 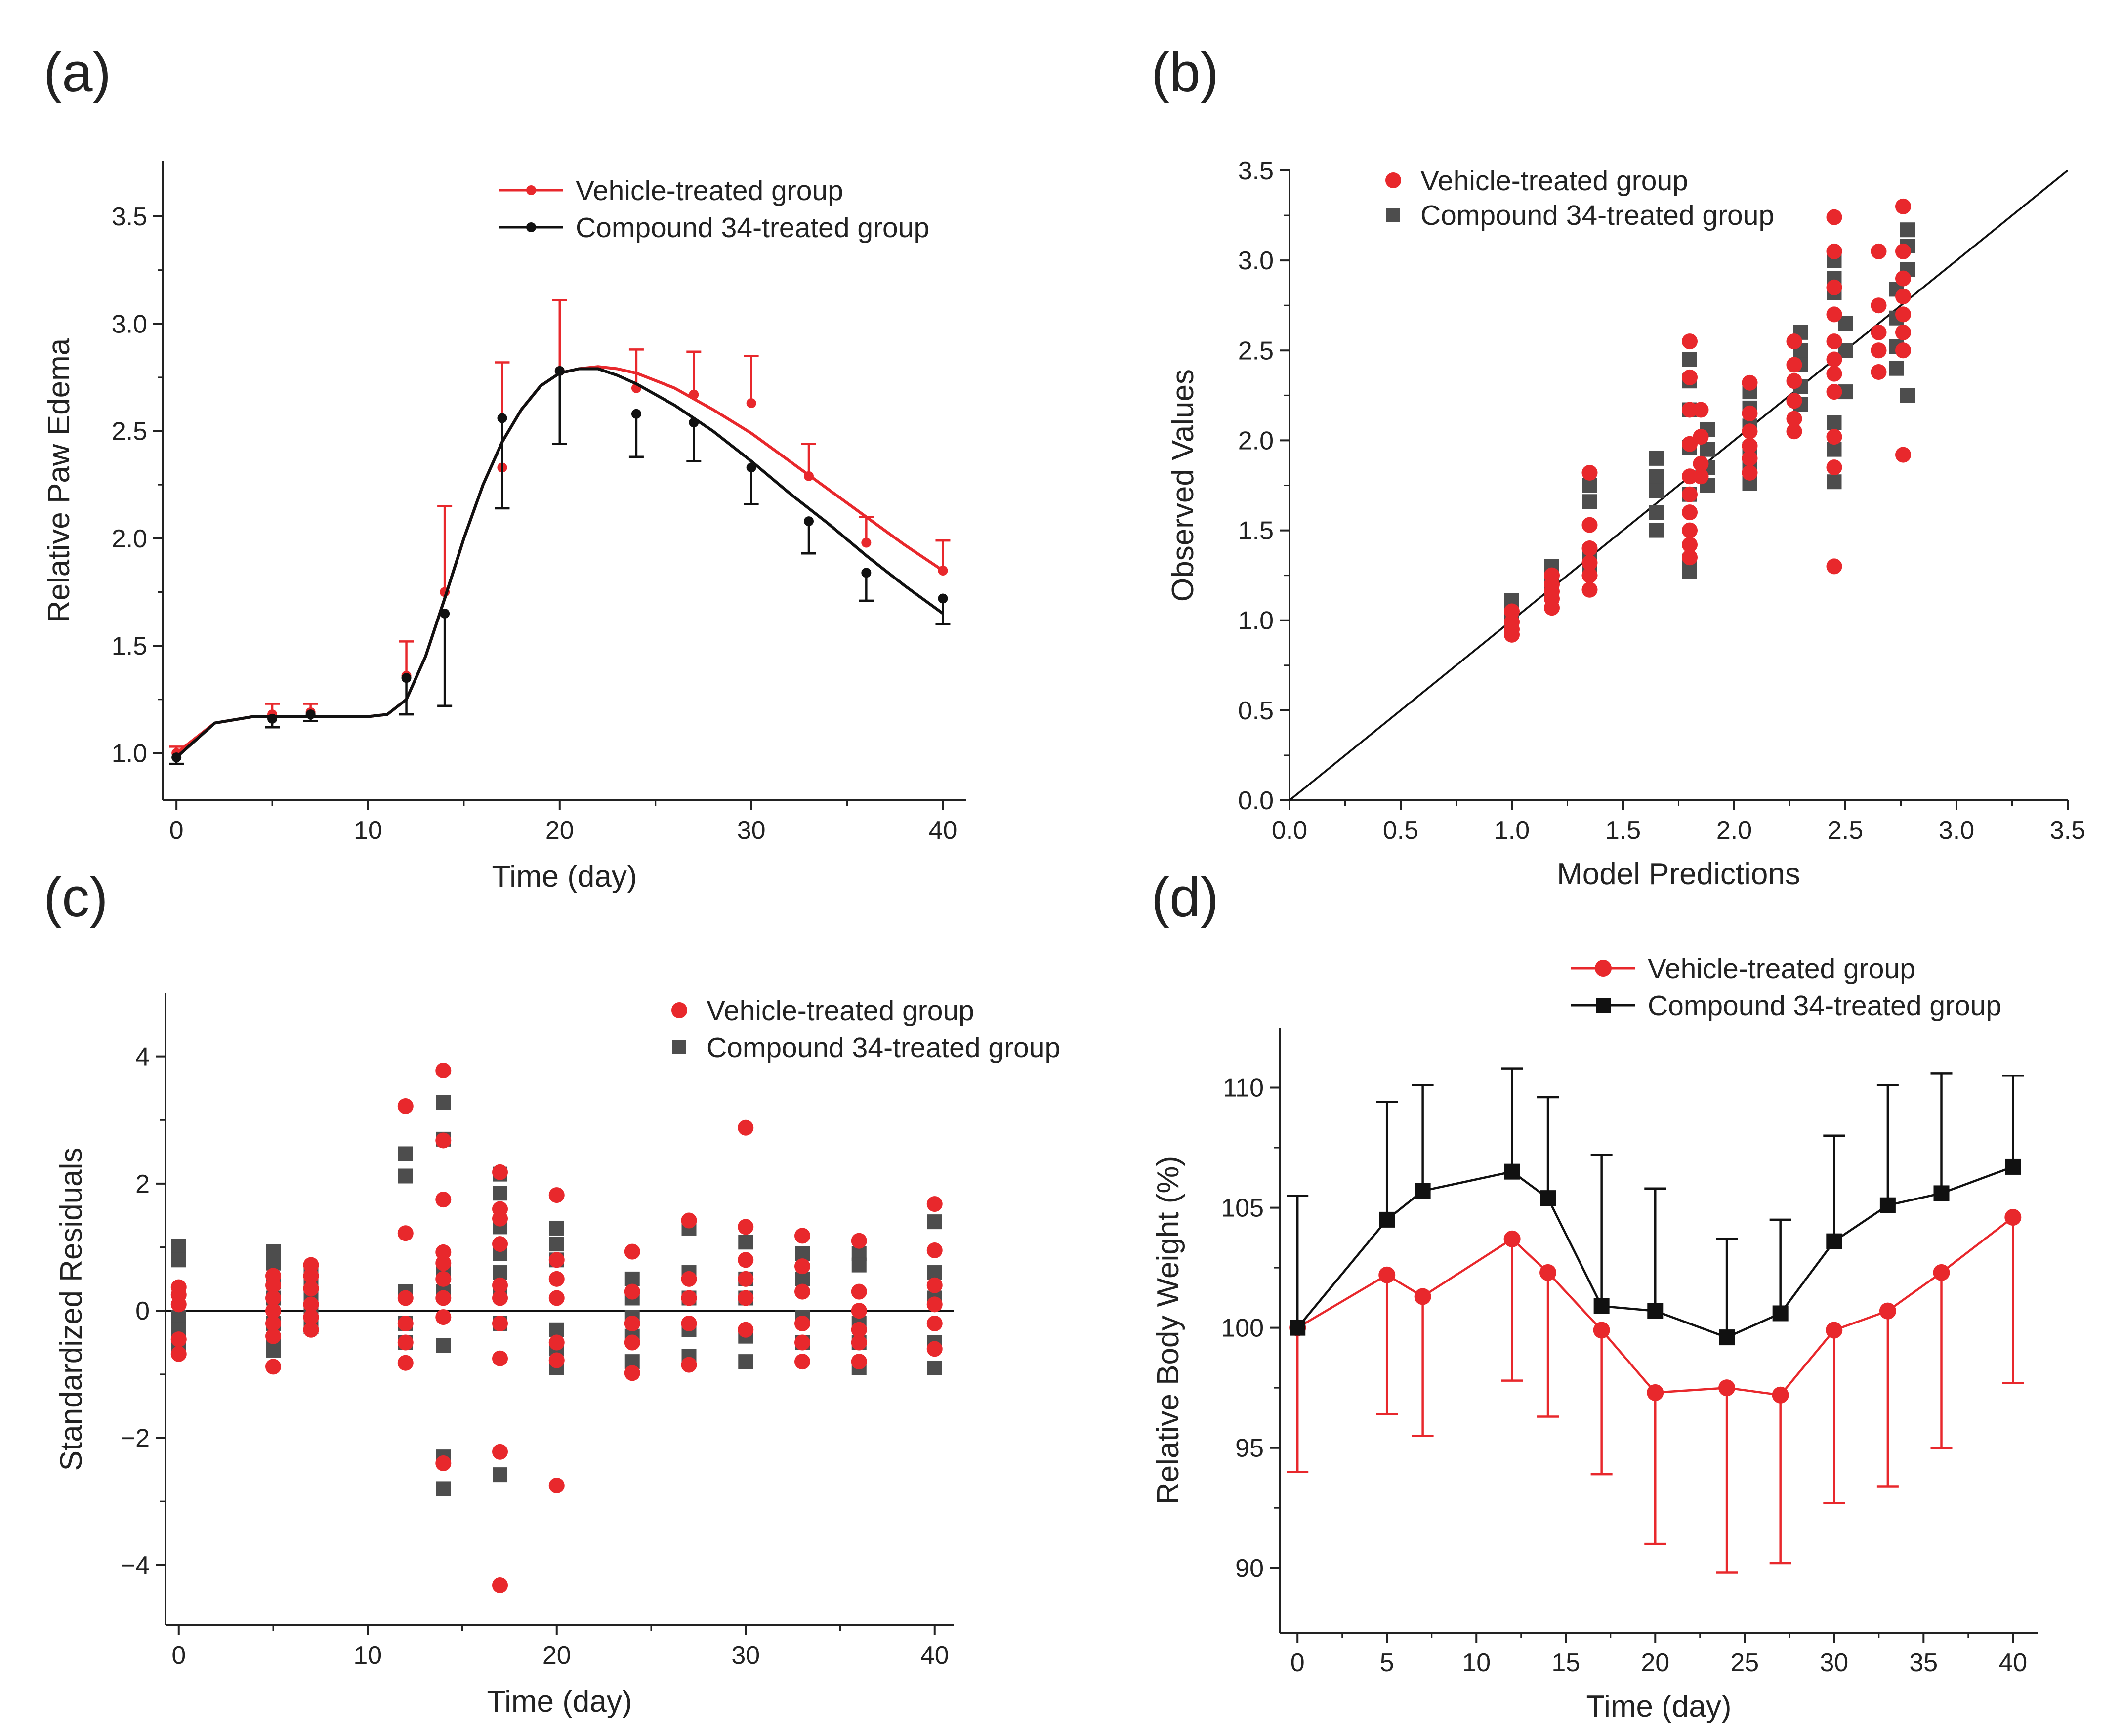 I want to click on x-tick-label: 30, so click(x=1834, y=1663).